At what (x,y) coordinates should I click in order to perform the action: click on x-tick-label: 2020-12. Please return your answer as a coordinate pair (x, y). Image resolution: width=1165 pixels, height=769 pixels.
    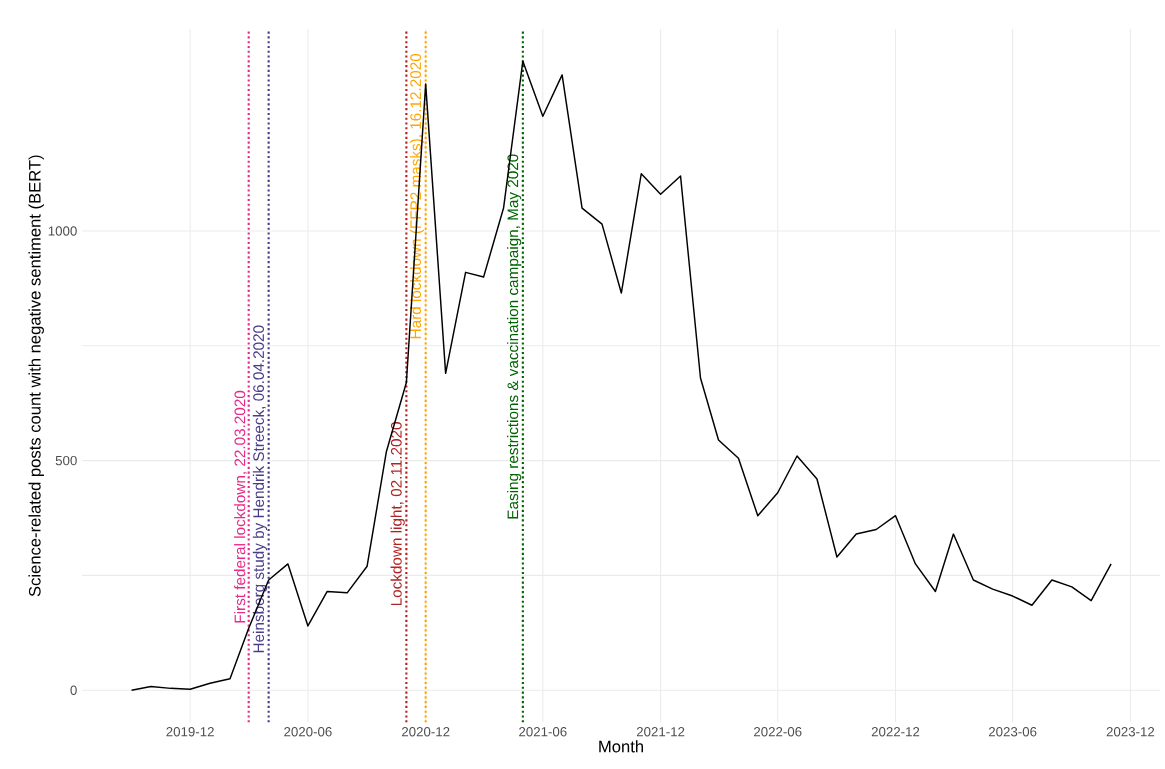
    Looking at the image, I should click on (425, 732).